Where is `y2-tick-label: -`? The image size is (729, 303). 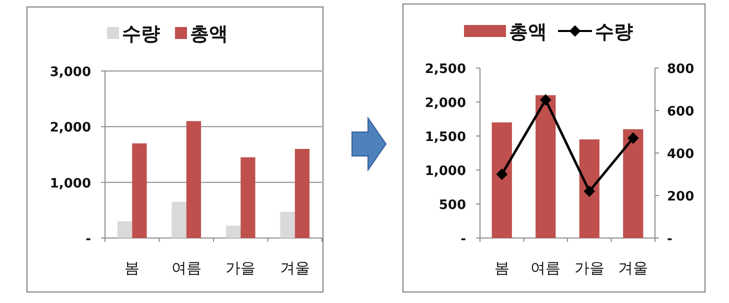 y2-tick-label: - is located at coordinates (669, 239).